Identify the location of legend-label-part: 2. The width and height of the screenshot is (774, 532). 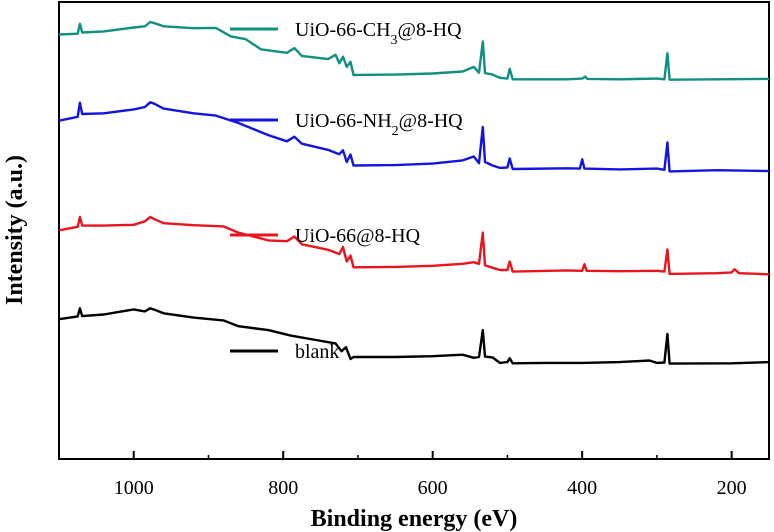
(395, 131).